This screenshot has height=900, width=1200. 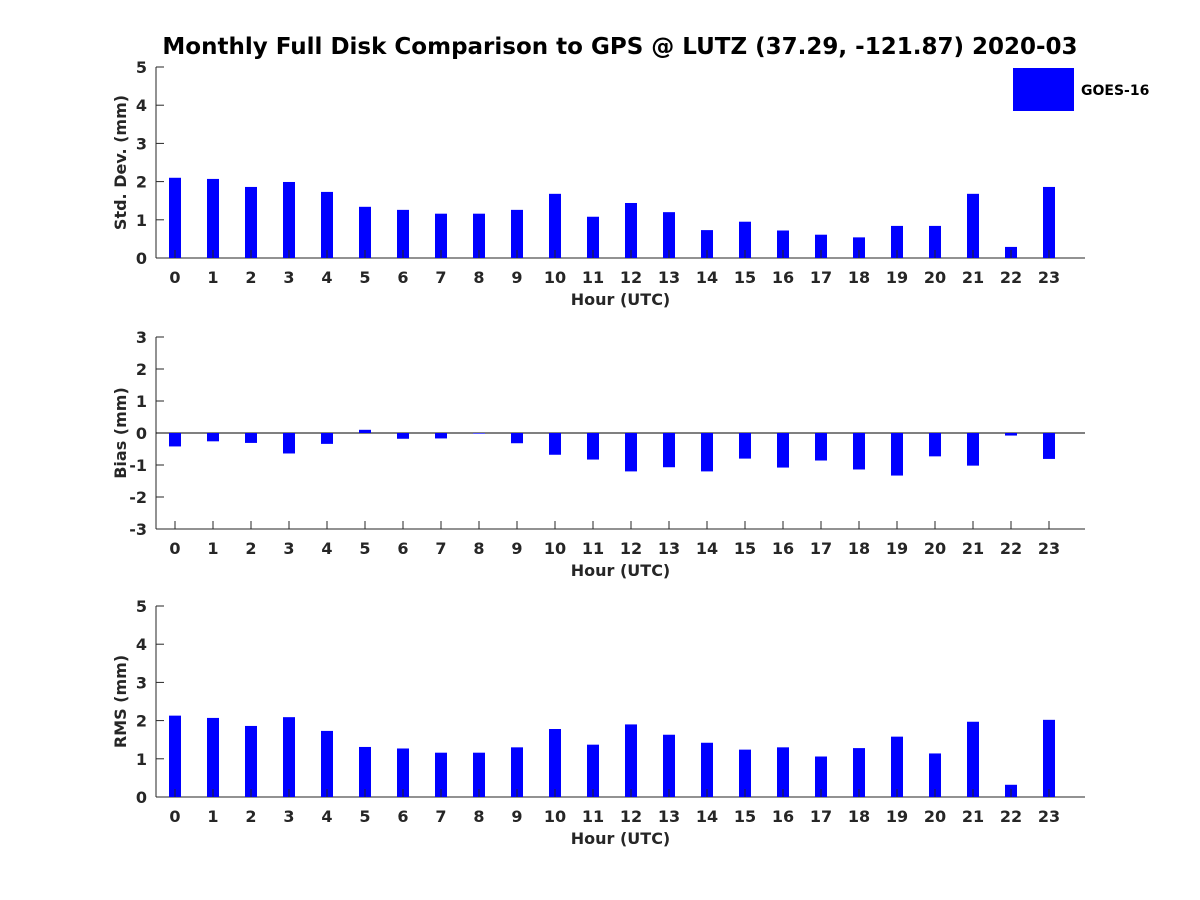 What do you see at coordinates (707, 816) in the screenshot?
I see `rms-x-tick-label: 14` at bounding box center [707, 816].